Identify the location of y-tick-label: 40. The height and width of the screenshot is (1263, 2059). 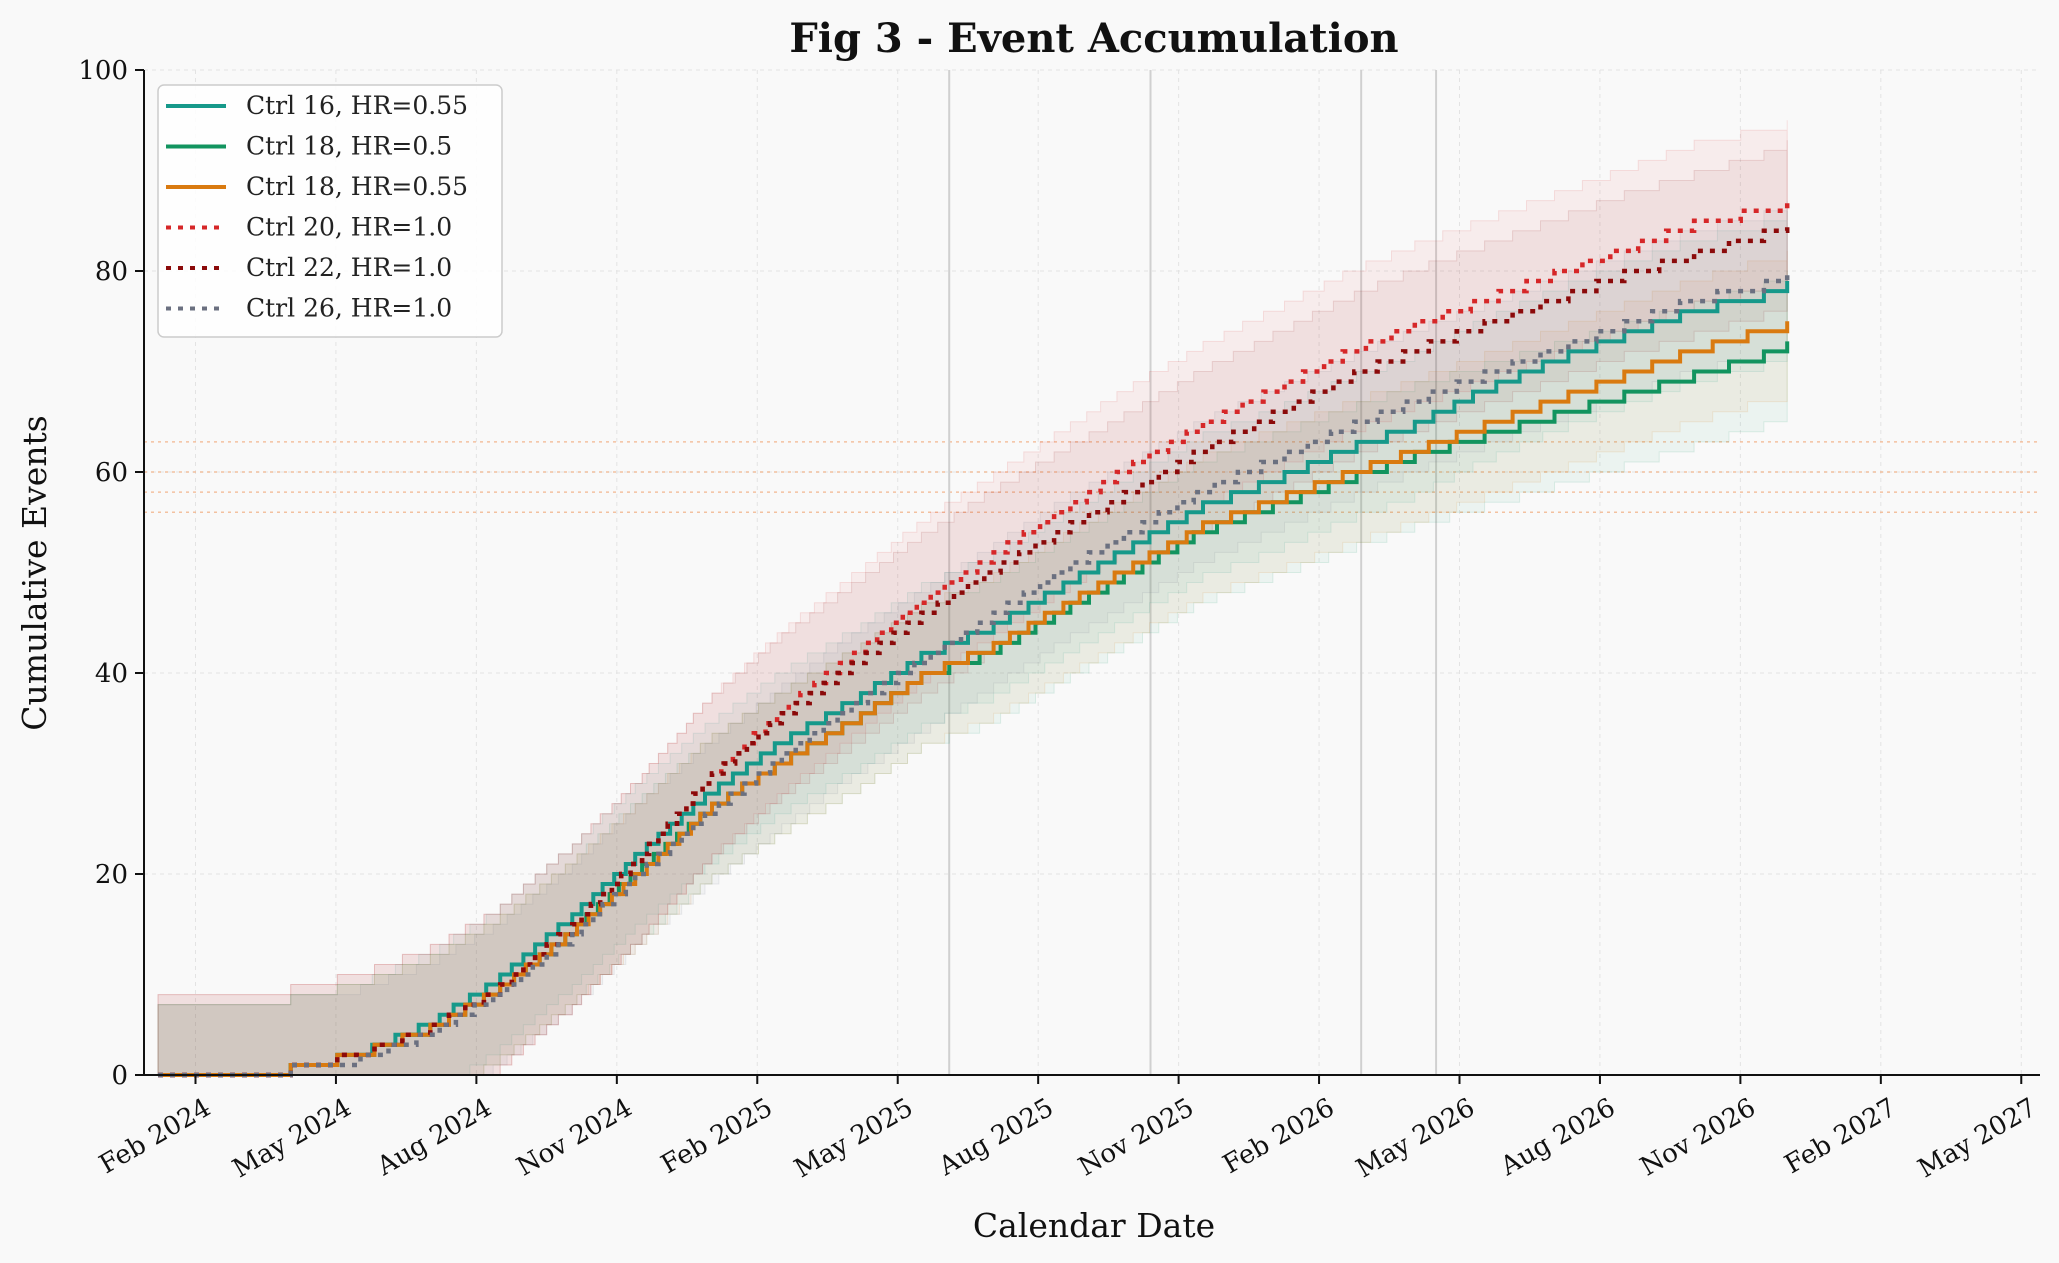
(111, 674).